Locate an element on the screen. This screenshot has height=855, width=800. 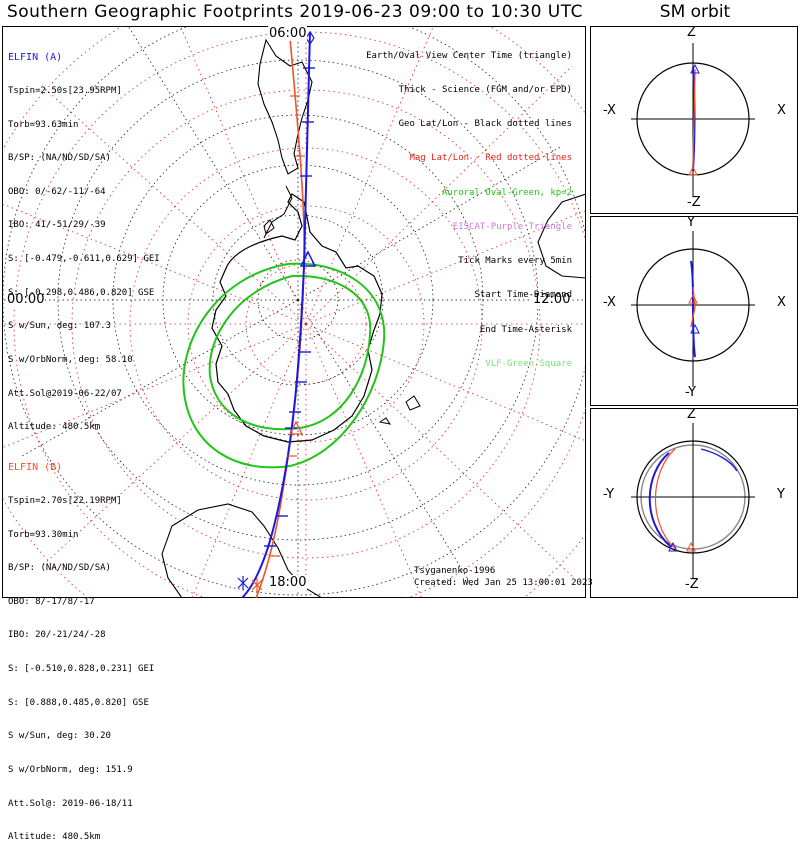
elfin-a-line: OBO: 0/-62/-11/-64 is located at coordinates (57, 191).